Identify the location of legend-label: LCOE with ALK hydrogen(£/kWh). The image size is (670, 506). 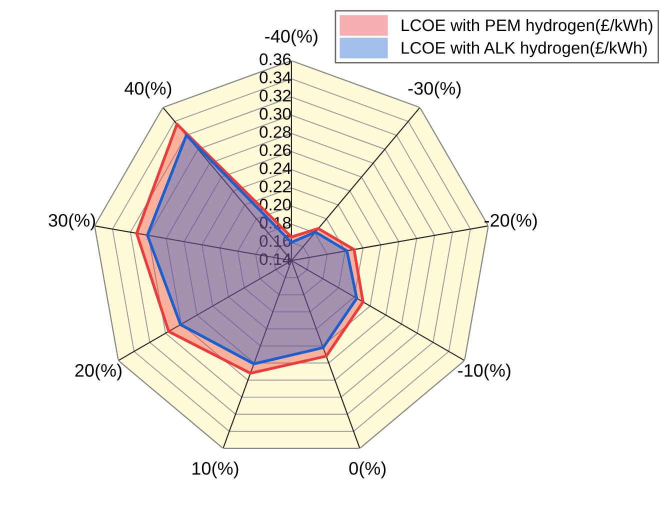
(524, 50).